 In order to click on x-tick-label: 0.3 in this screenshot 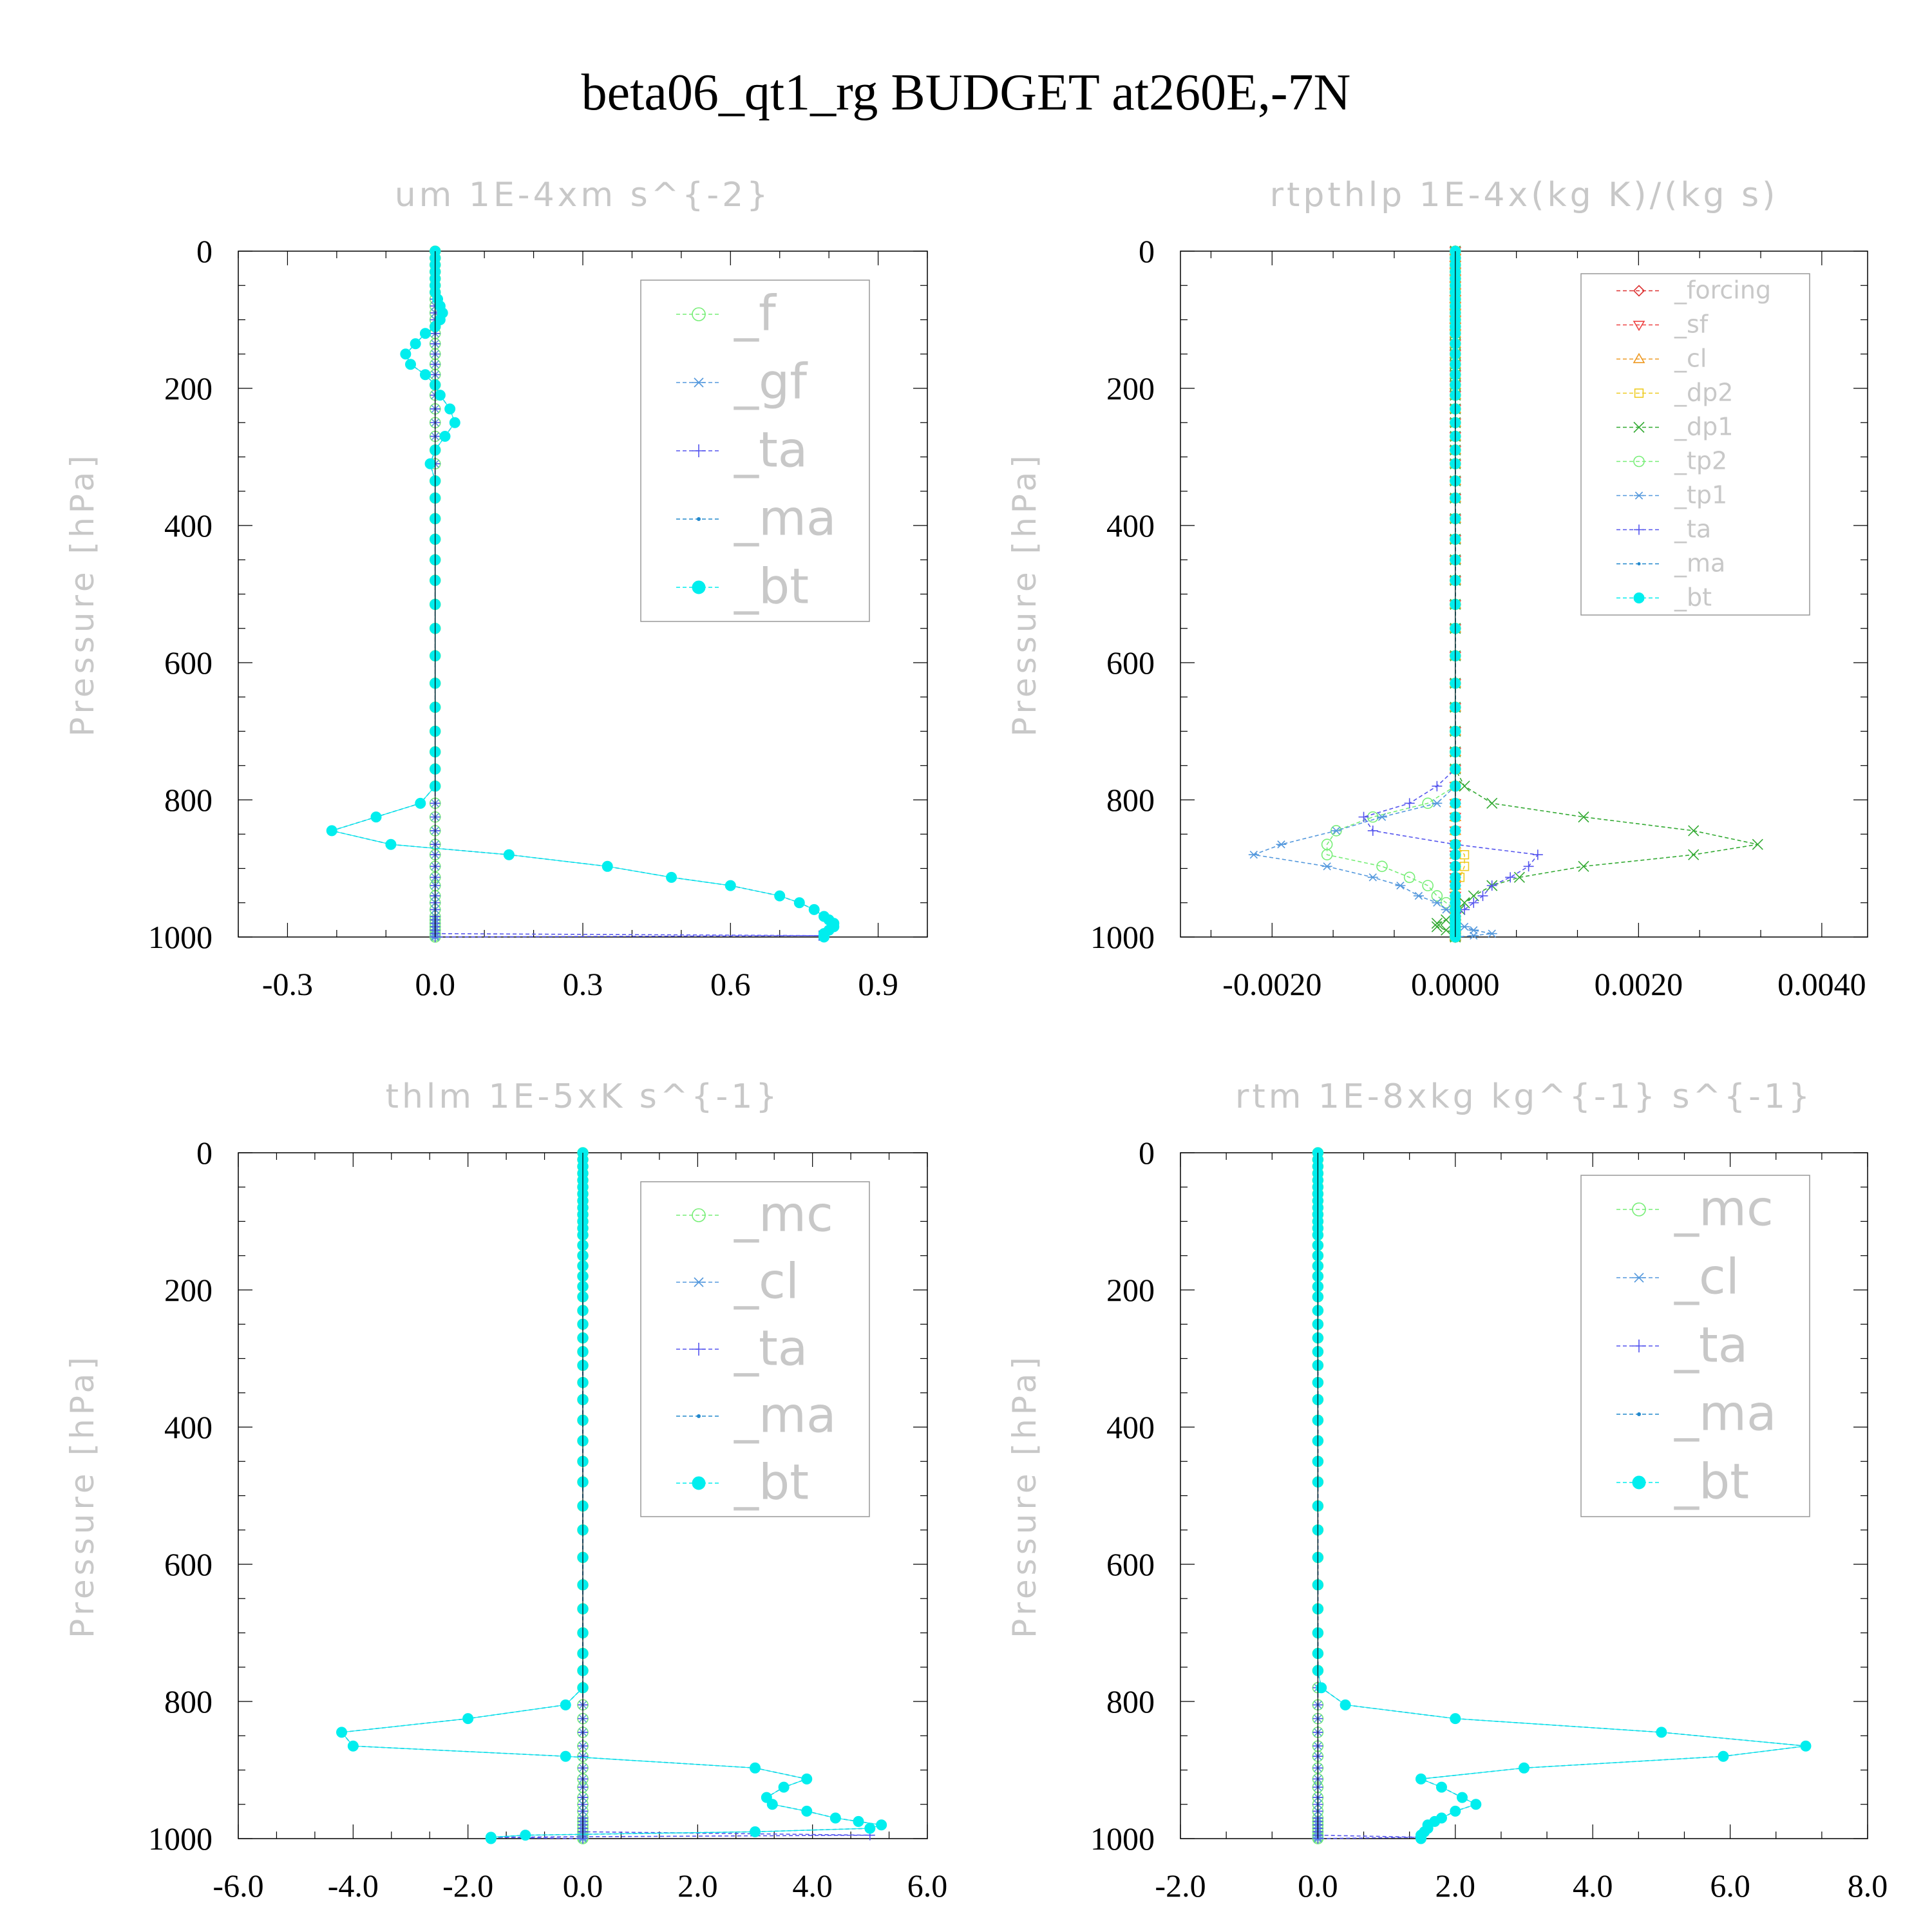, I will do `click(583, 984)`.